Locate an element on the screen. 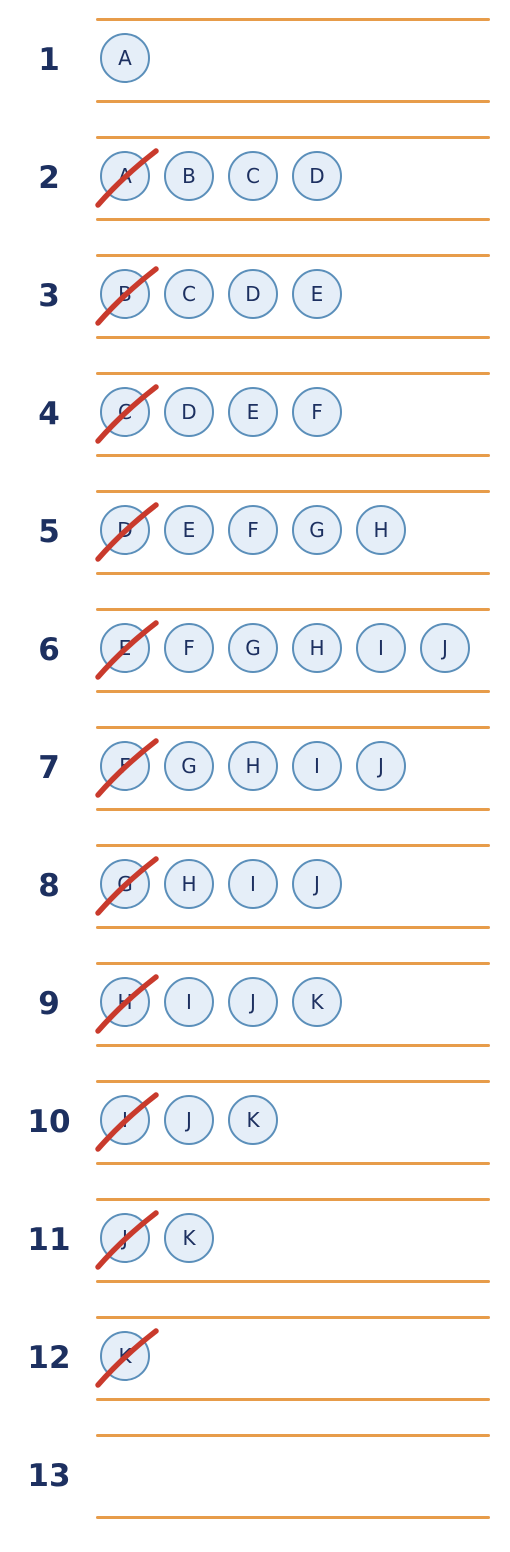  letter-token: D is located at coordinates (317, 176).